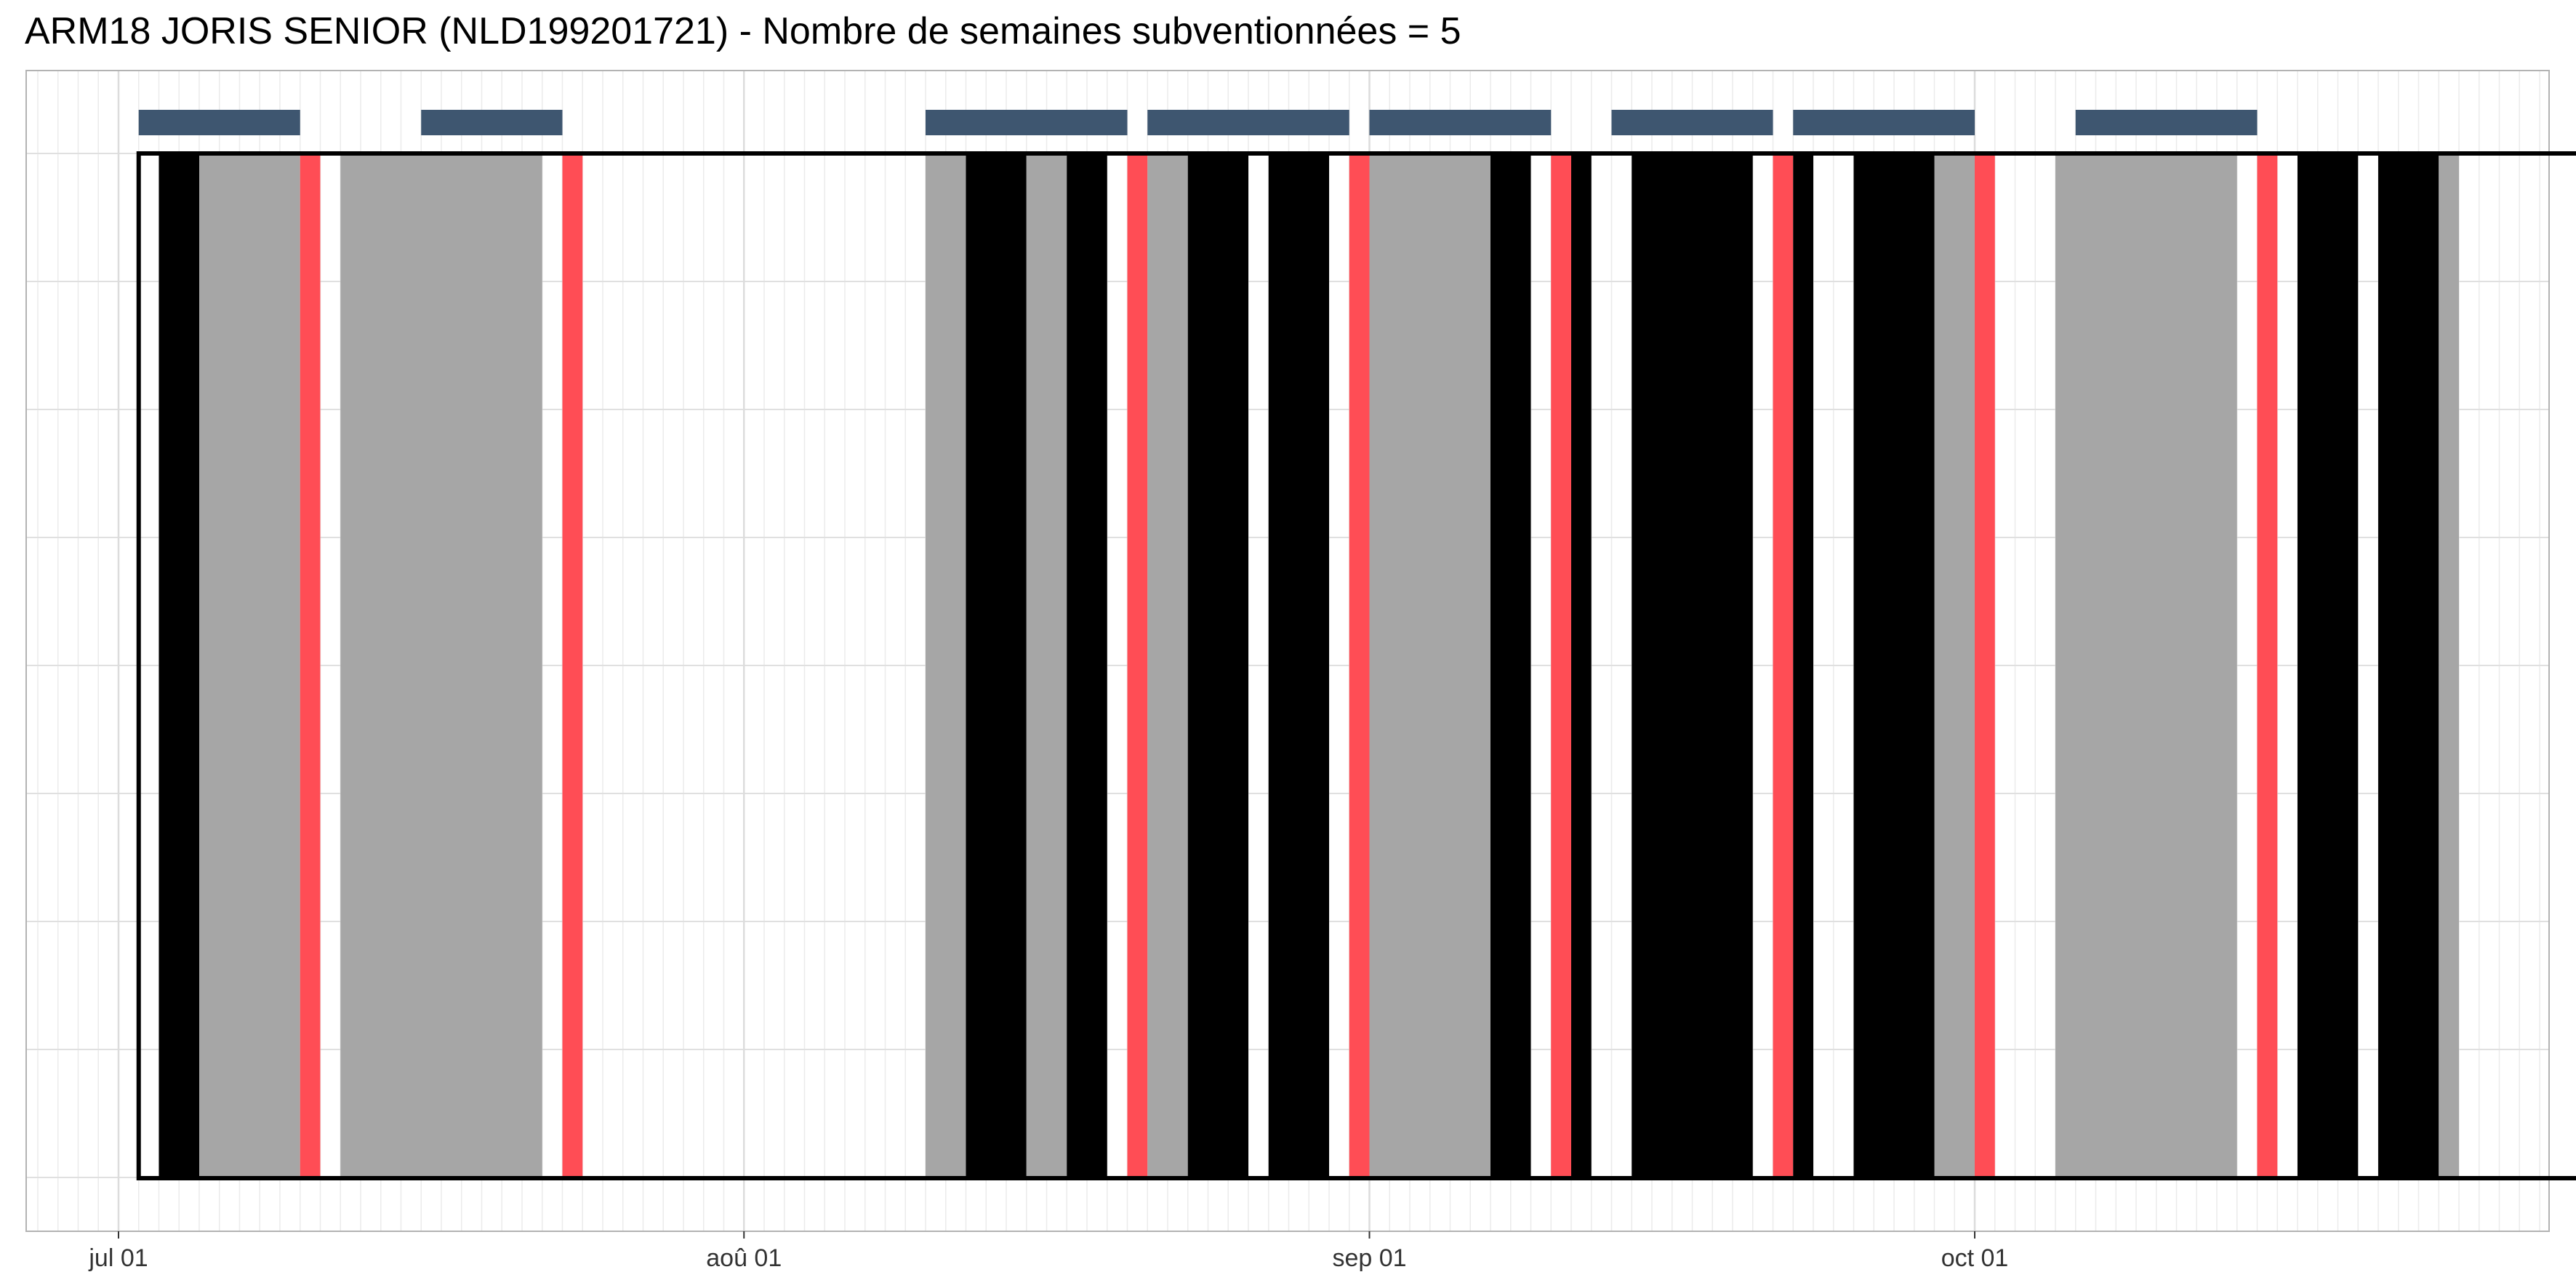  Describe the element at coordinates (1975, 1258) in the screenshot. I see `tick-label: oct 01` at that location.